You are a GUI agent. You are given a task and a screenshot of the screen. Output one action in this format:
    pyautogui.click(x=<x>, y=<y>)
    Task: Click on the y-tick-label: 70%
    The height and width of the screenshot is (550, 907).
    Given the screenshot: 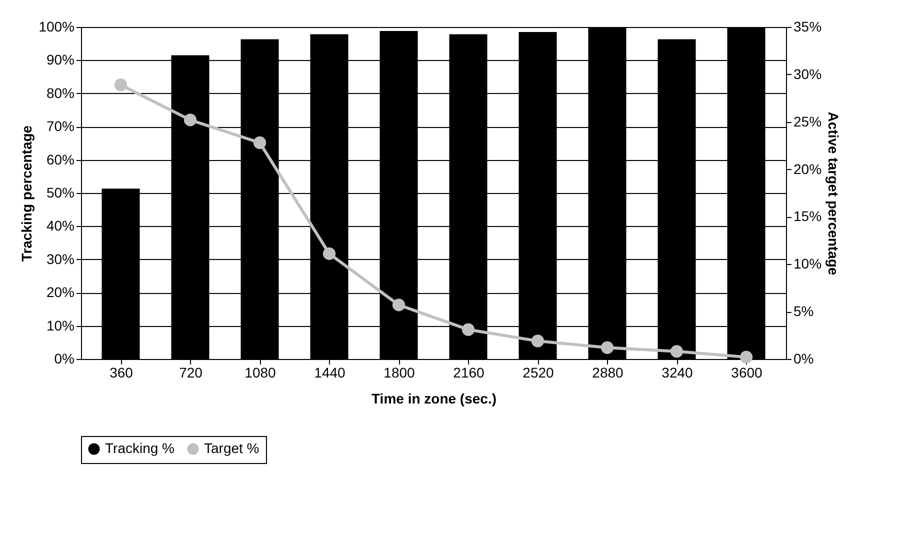 What is the action you would take?
    pyautogui.click(x=60, y=126)
    